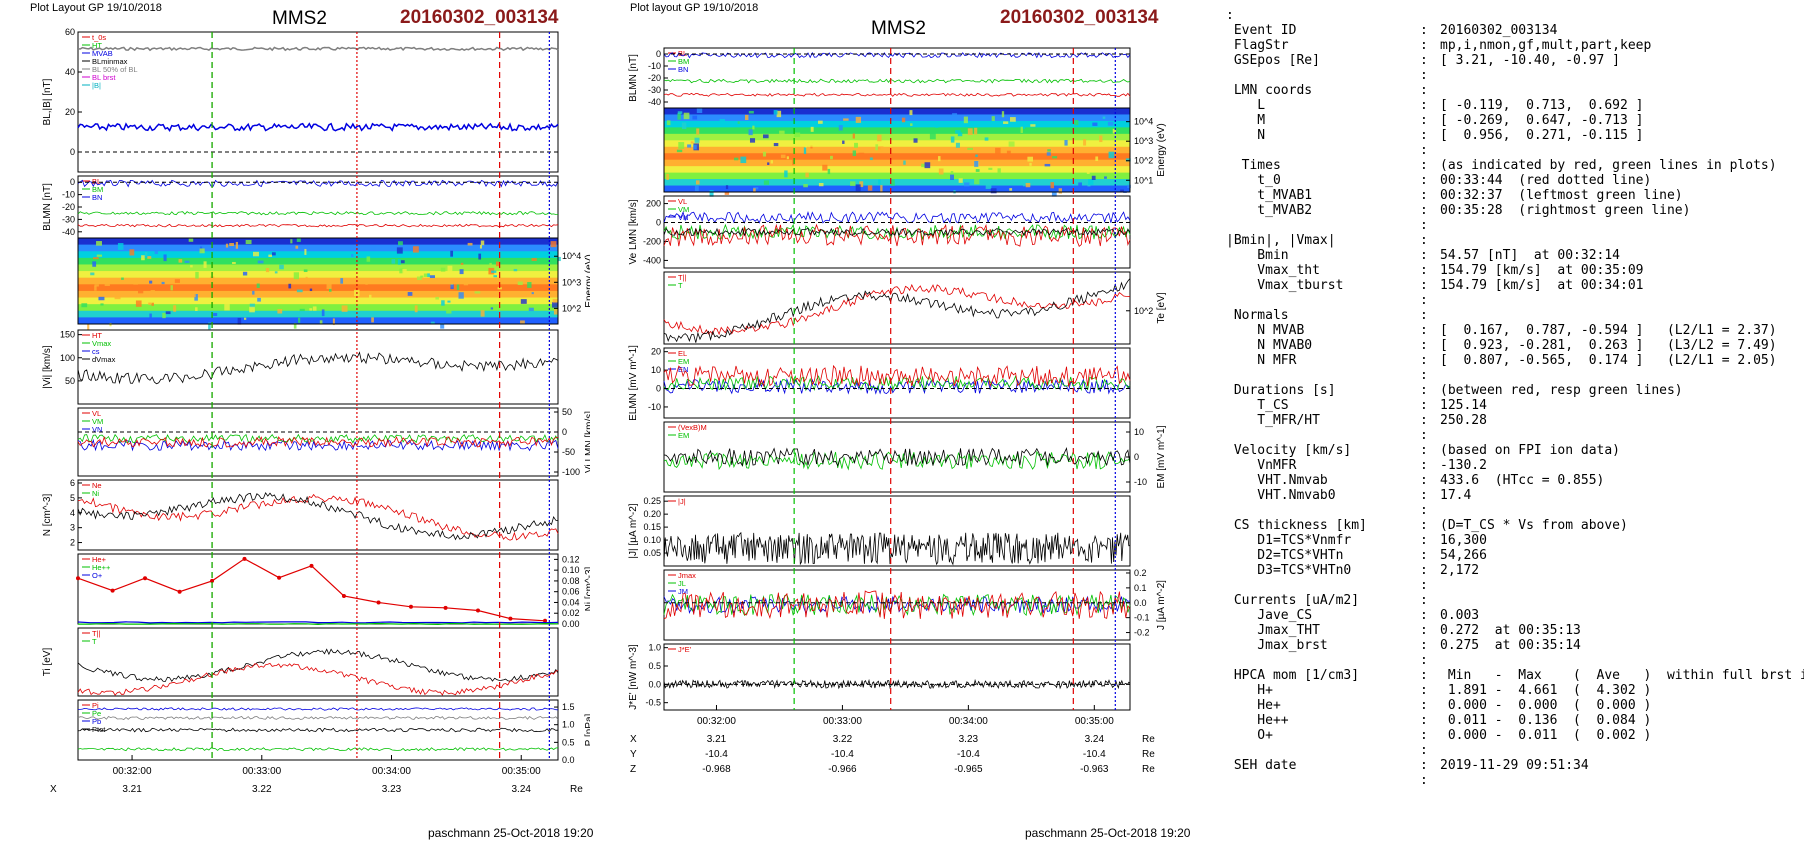 This screenshot has width=1804, height=841. What do you see at coordinates (70, 112) in the screenshot?
I see `y-tick-label: 20` at bounding box center [70, 112].